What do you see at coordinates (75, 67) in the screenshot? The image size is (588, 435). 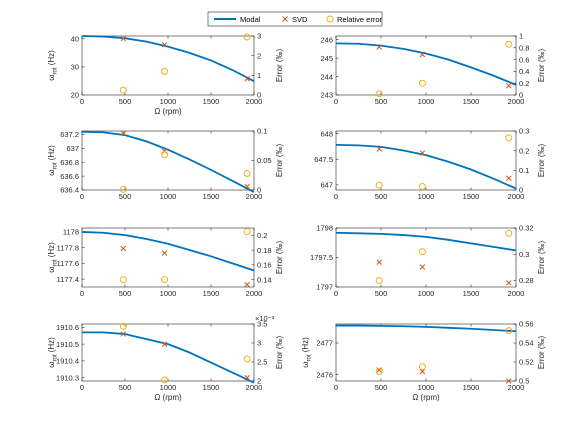 I see `y-tick-label: 30` at bounding box center [75, 67].